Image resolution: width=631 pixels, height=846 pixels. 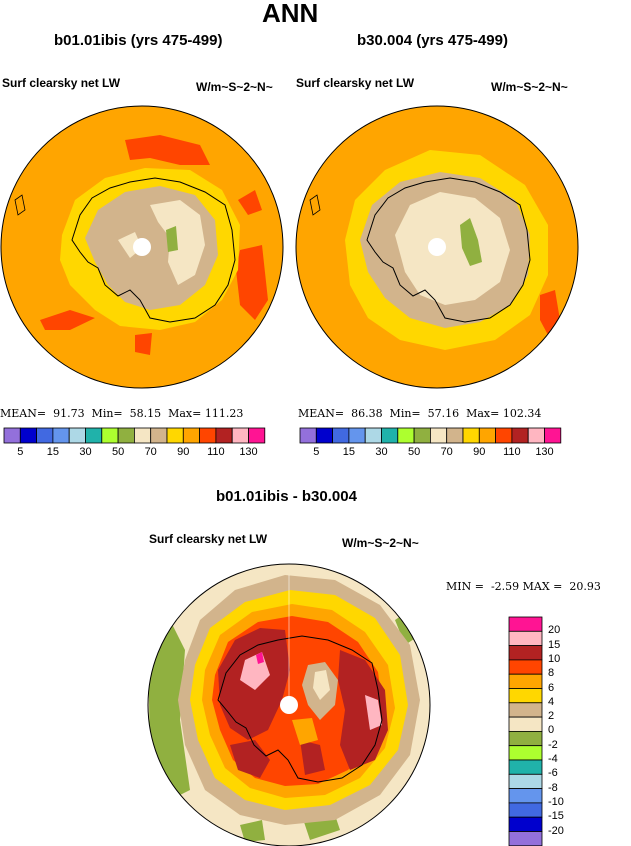 I want to click on difference-title: b01.01ibis - b30.004, so click(x=286, y=496).